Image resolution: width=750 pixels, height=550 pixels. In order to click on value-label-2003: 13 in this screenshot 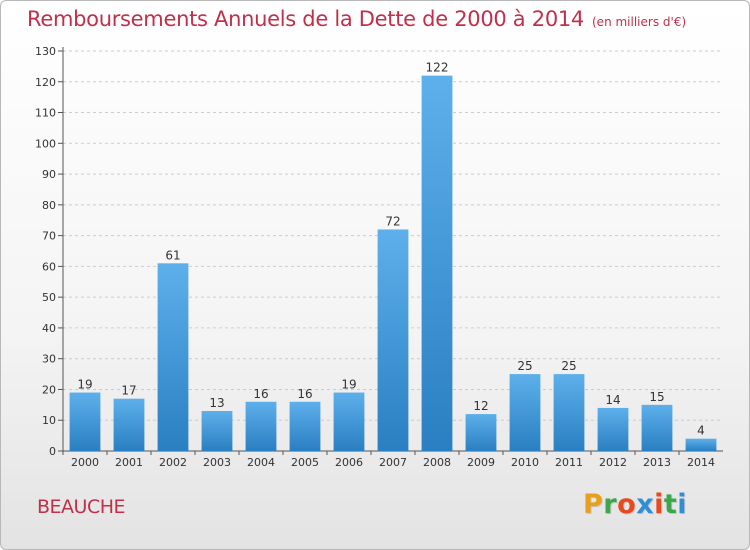, I will do `click(216, 403)`.